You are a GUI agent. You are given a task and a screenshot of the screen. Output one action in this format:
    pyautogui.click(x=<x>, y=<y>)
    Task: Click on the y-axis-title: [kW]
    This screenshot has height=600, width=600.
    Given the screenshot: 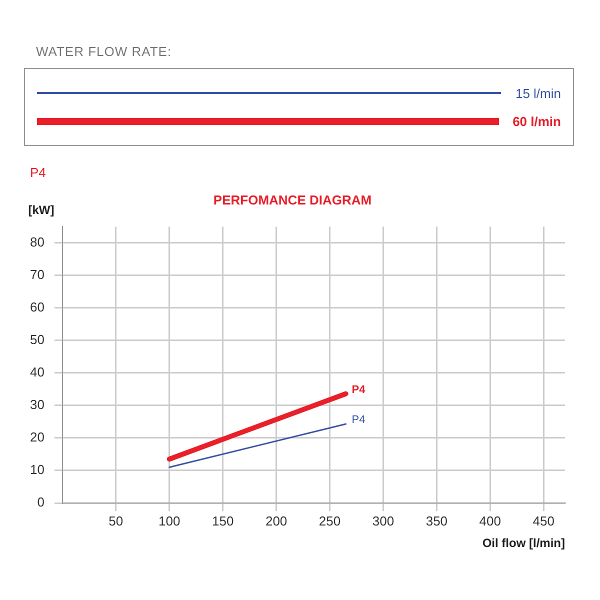 What is the action you would take?
    pyautogui.click(x=41, y=209)
    